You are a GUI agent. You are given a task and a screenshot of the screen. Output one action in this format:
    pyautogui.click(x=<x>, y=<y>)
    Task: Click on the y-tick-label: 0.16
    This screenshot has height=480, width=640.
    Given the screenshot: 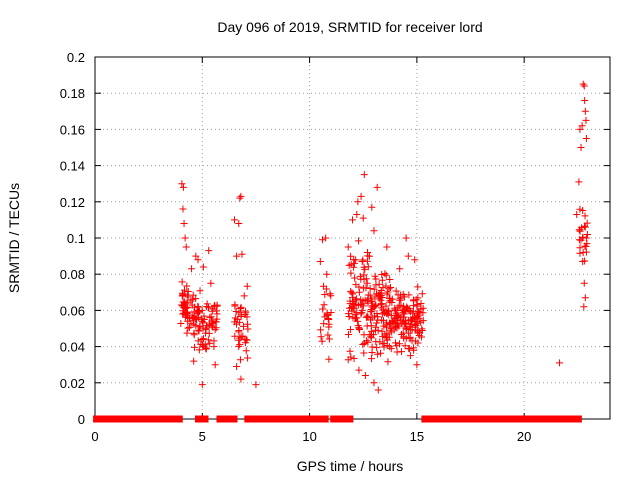 What is the action you would take?
    pyautogui.click(x=72, y=129)
    